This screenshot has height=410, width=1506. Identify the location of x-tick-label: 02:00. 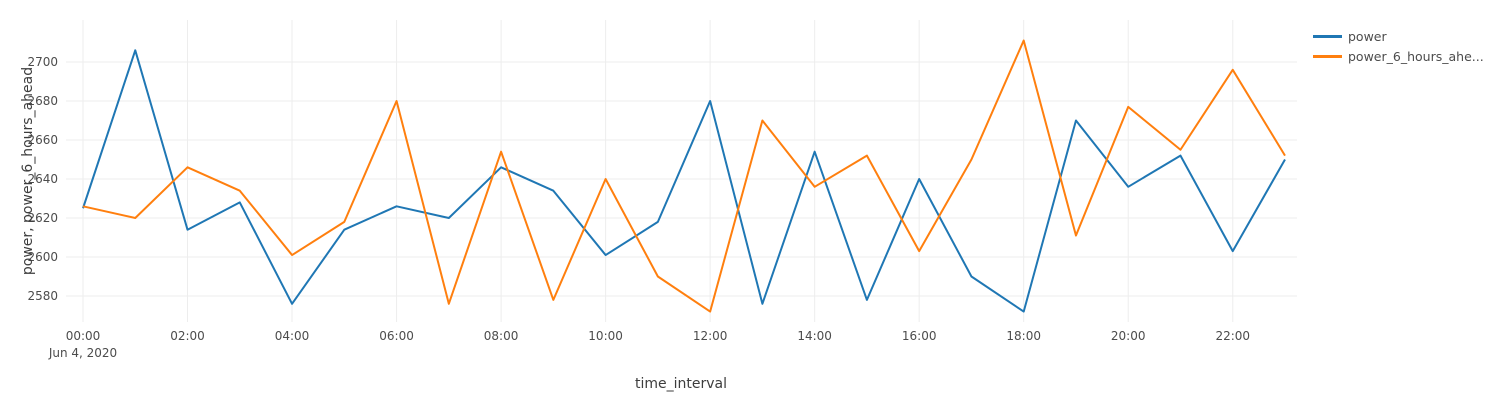
(187, 336).